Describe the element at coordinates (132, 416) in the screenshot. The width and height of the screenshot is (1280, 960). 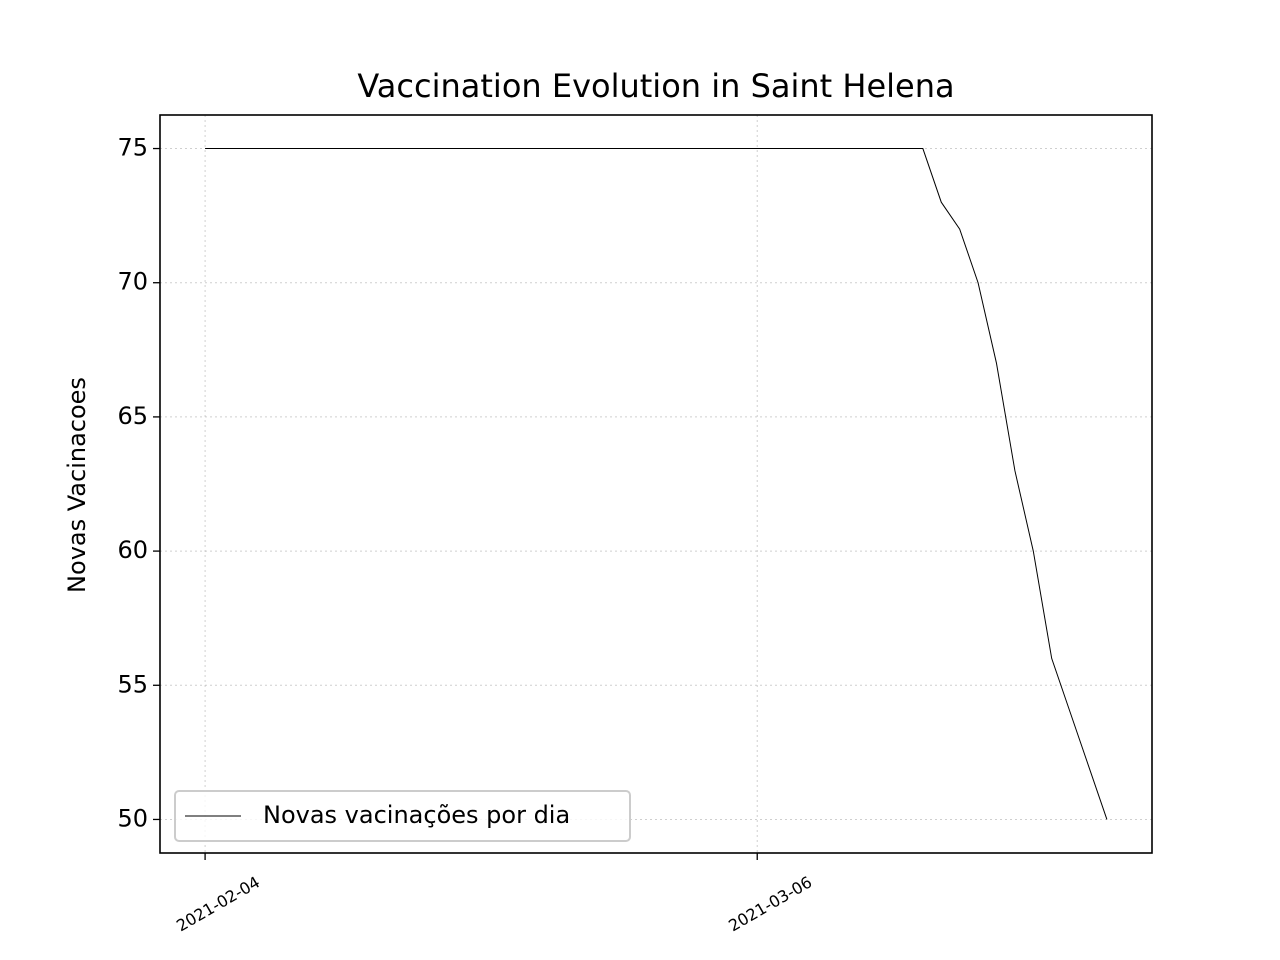
I see `y-tick-label: 65` at that location.